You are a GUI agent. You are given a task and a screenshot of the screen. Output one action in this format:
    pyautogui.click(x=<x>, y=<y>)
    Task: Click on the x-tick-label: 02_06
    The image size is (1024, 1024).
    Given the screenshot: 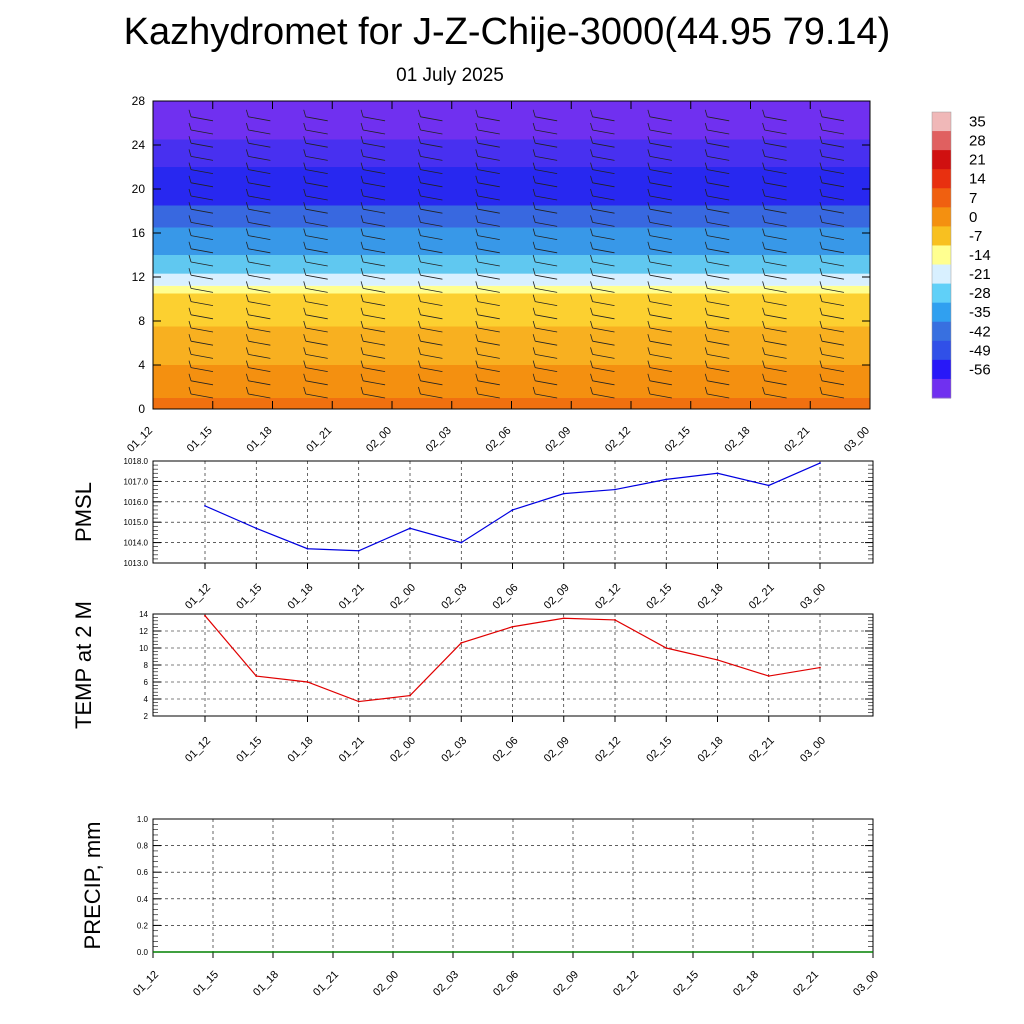 What is the action you would take?
    pyautogui.click(x=506, y=597)
    